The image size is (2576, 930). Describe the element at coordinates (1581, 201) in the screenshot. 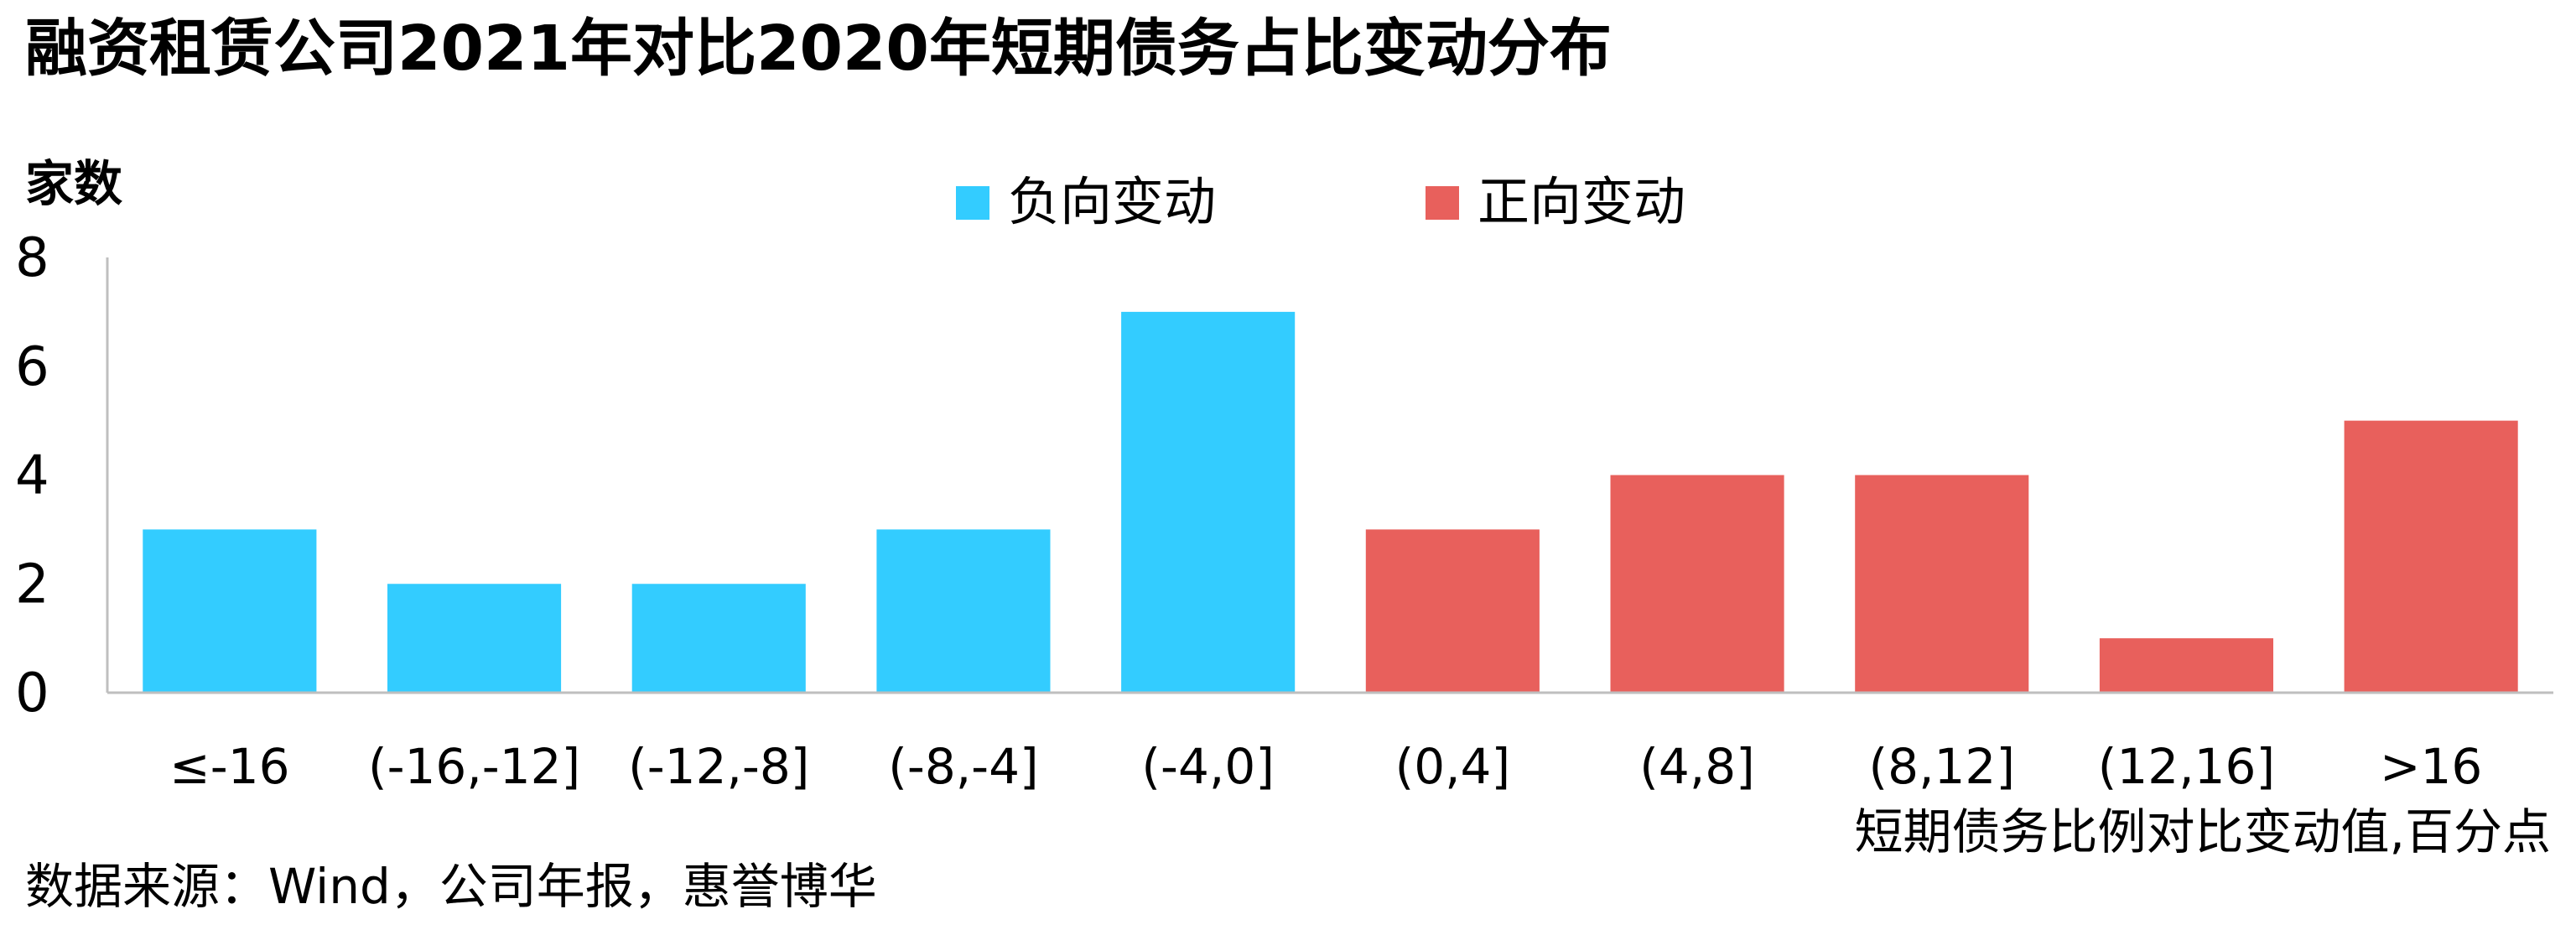

I see `legend-label-positive: 正向变动` at that location.